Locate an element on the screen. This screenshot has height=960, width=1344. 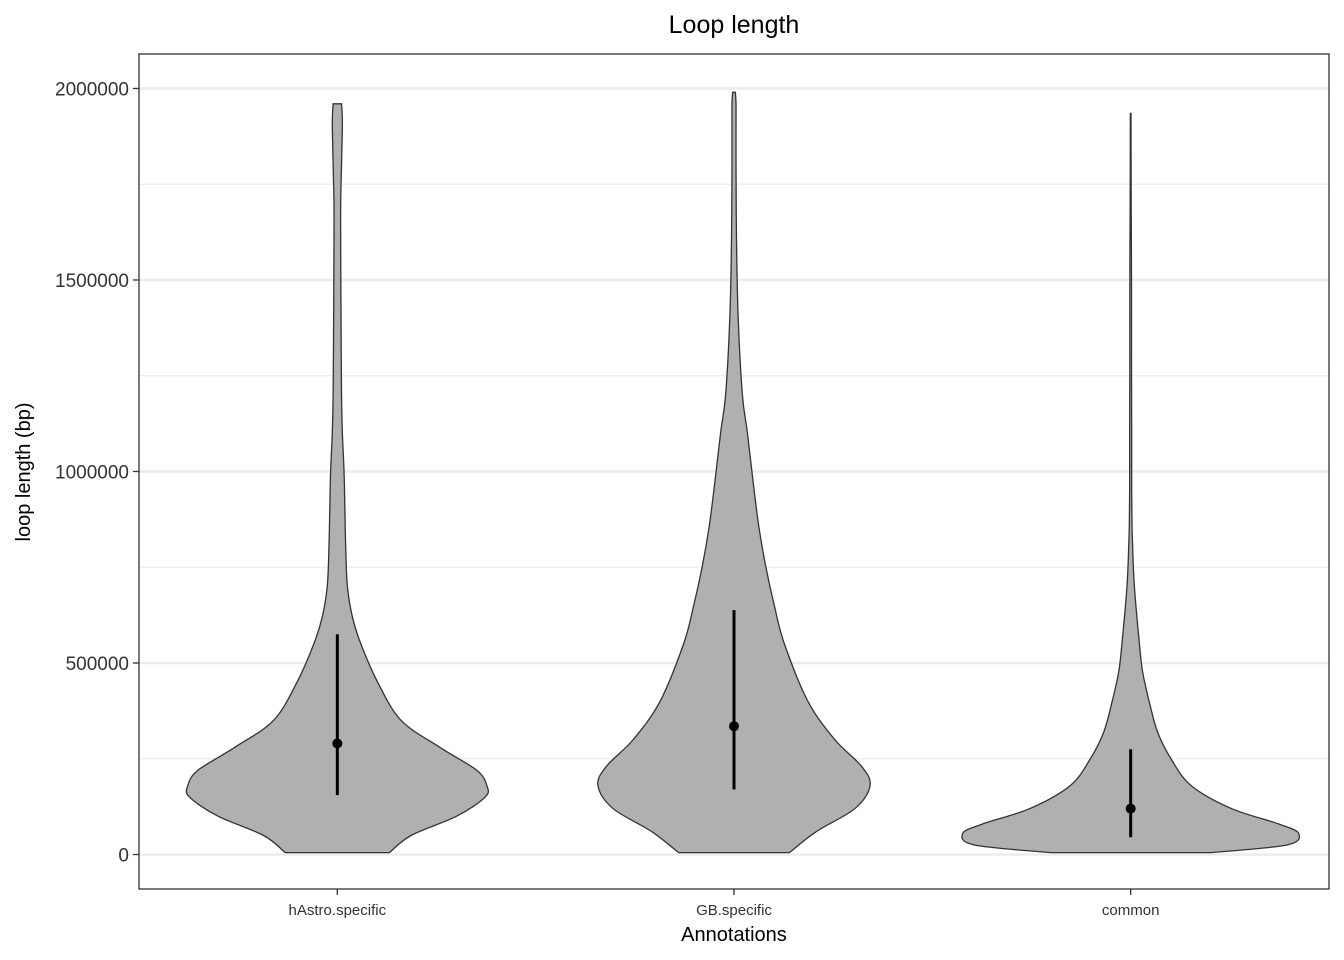
y-tick-label: 1500000 is located at coordinates (92, 281).